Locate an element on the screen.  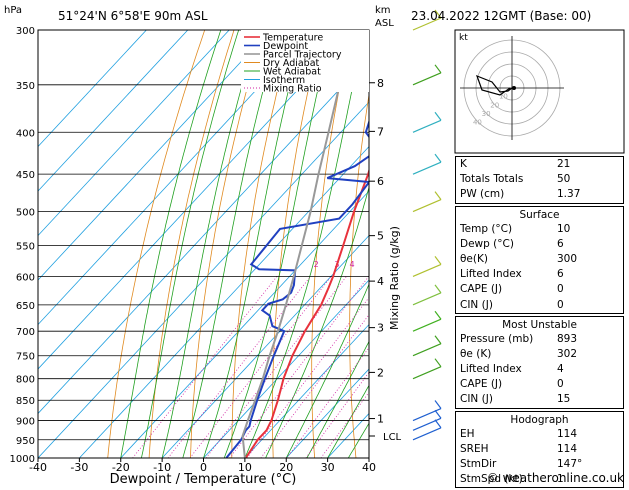
mu-value: 302 is located at coordinates (567, 353).